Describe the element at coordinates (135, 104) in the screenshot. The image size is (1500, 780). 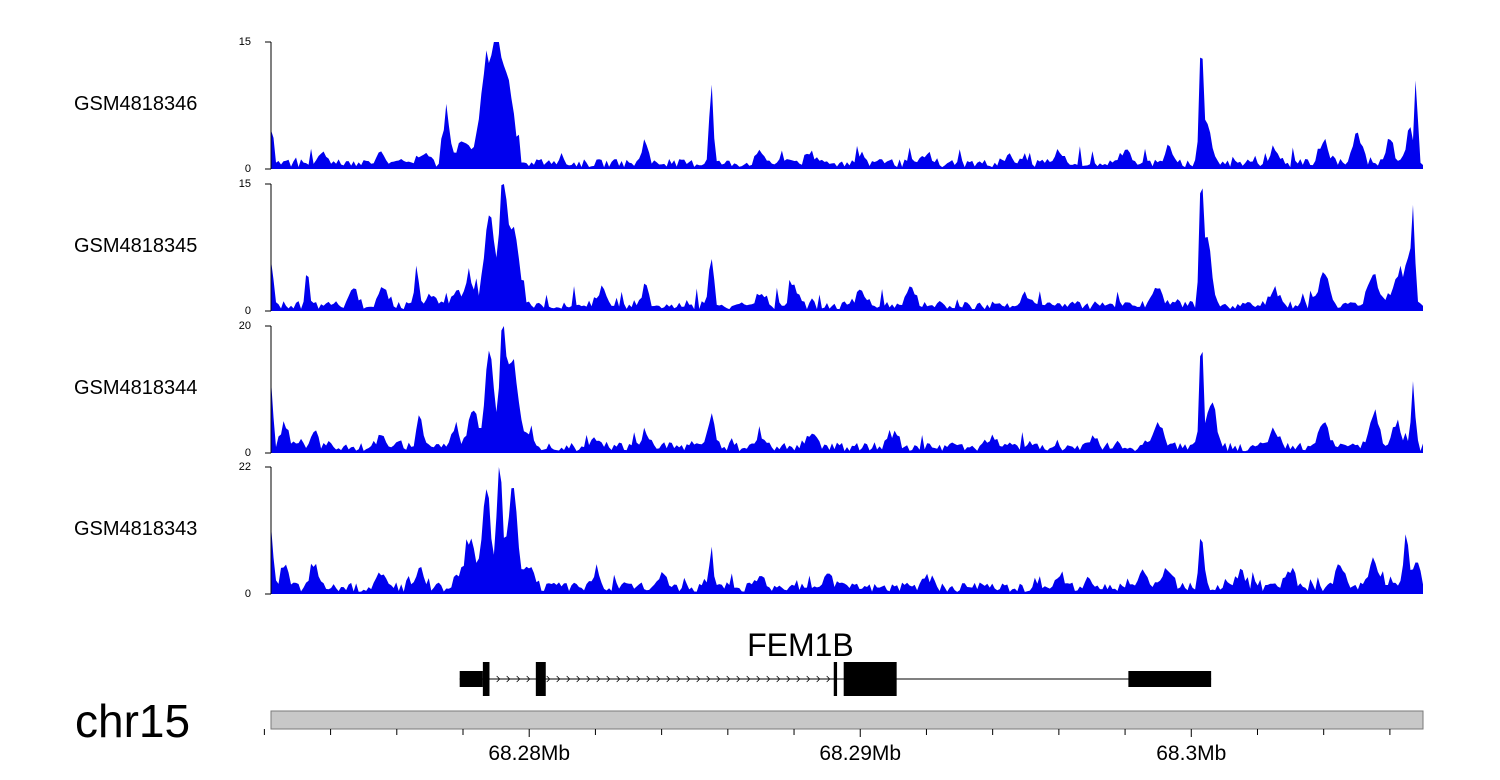
I see `track-label: GSM4818346` at that location.